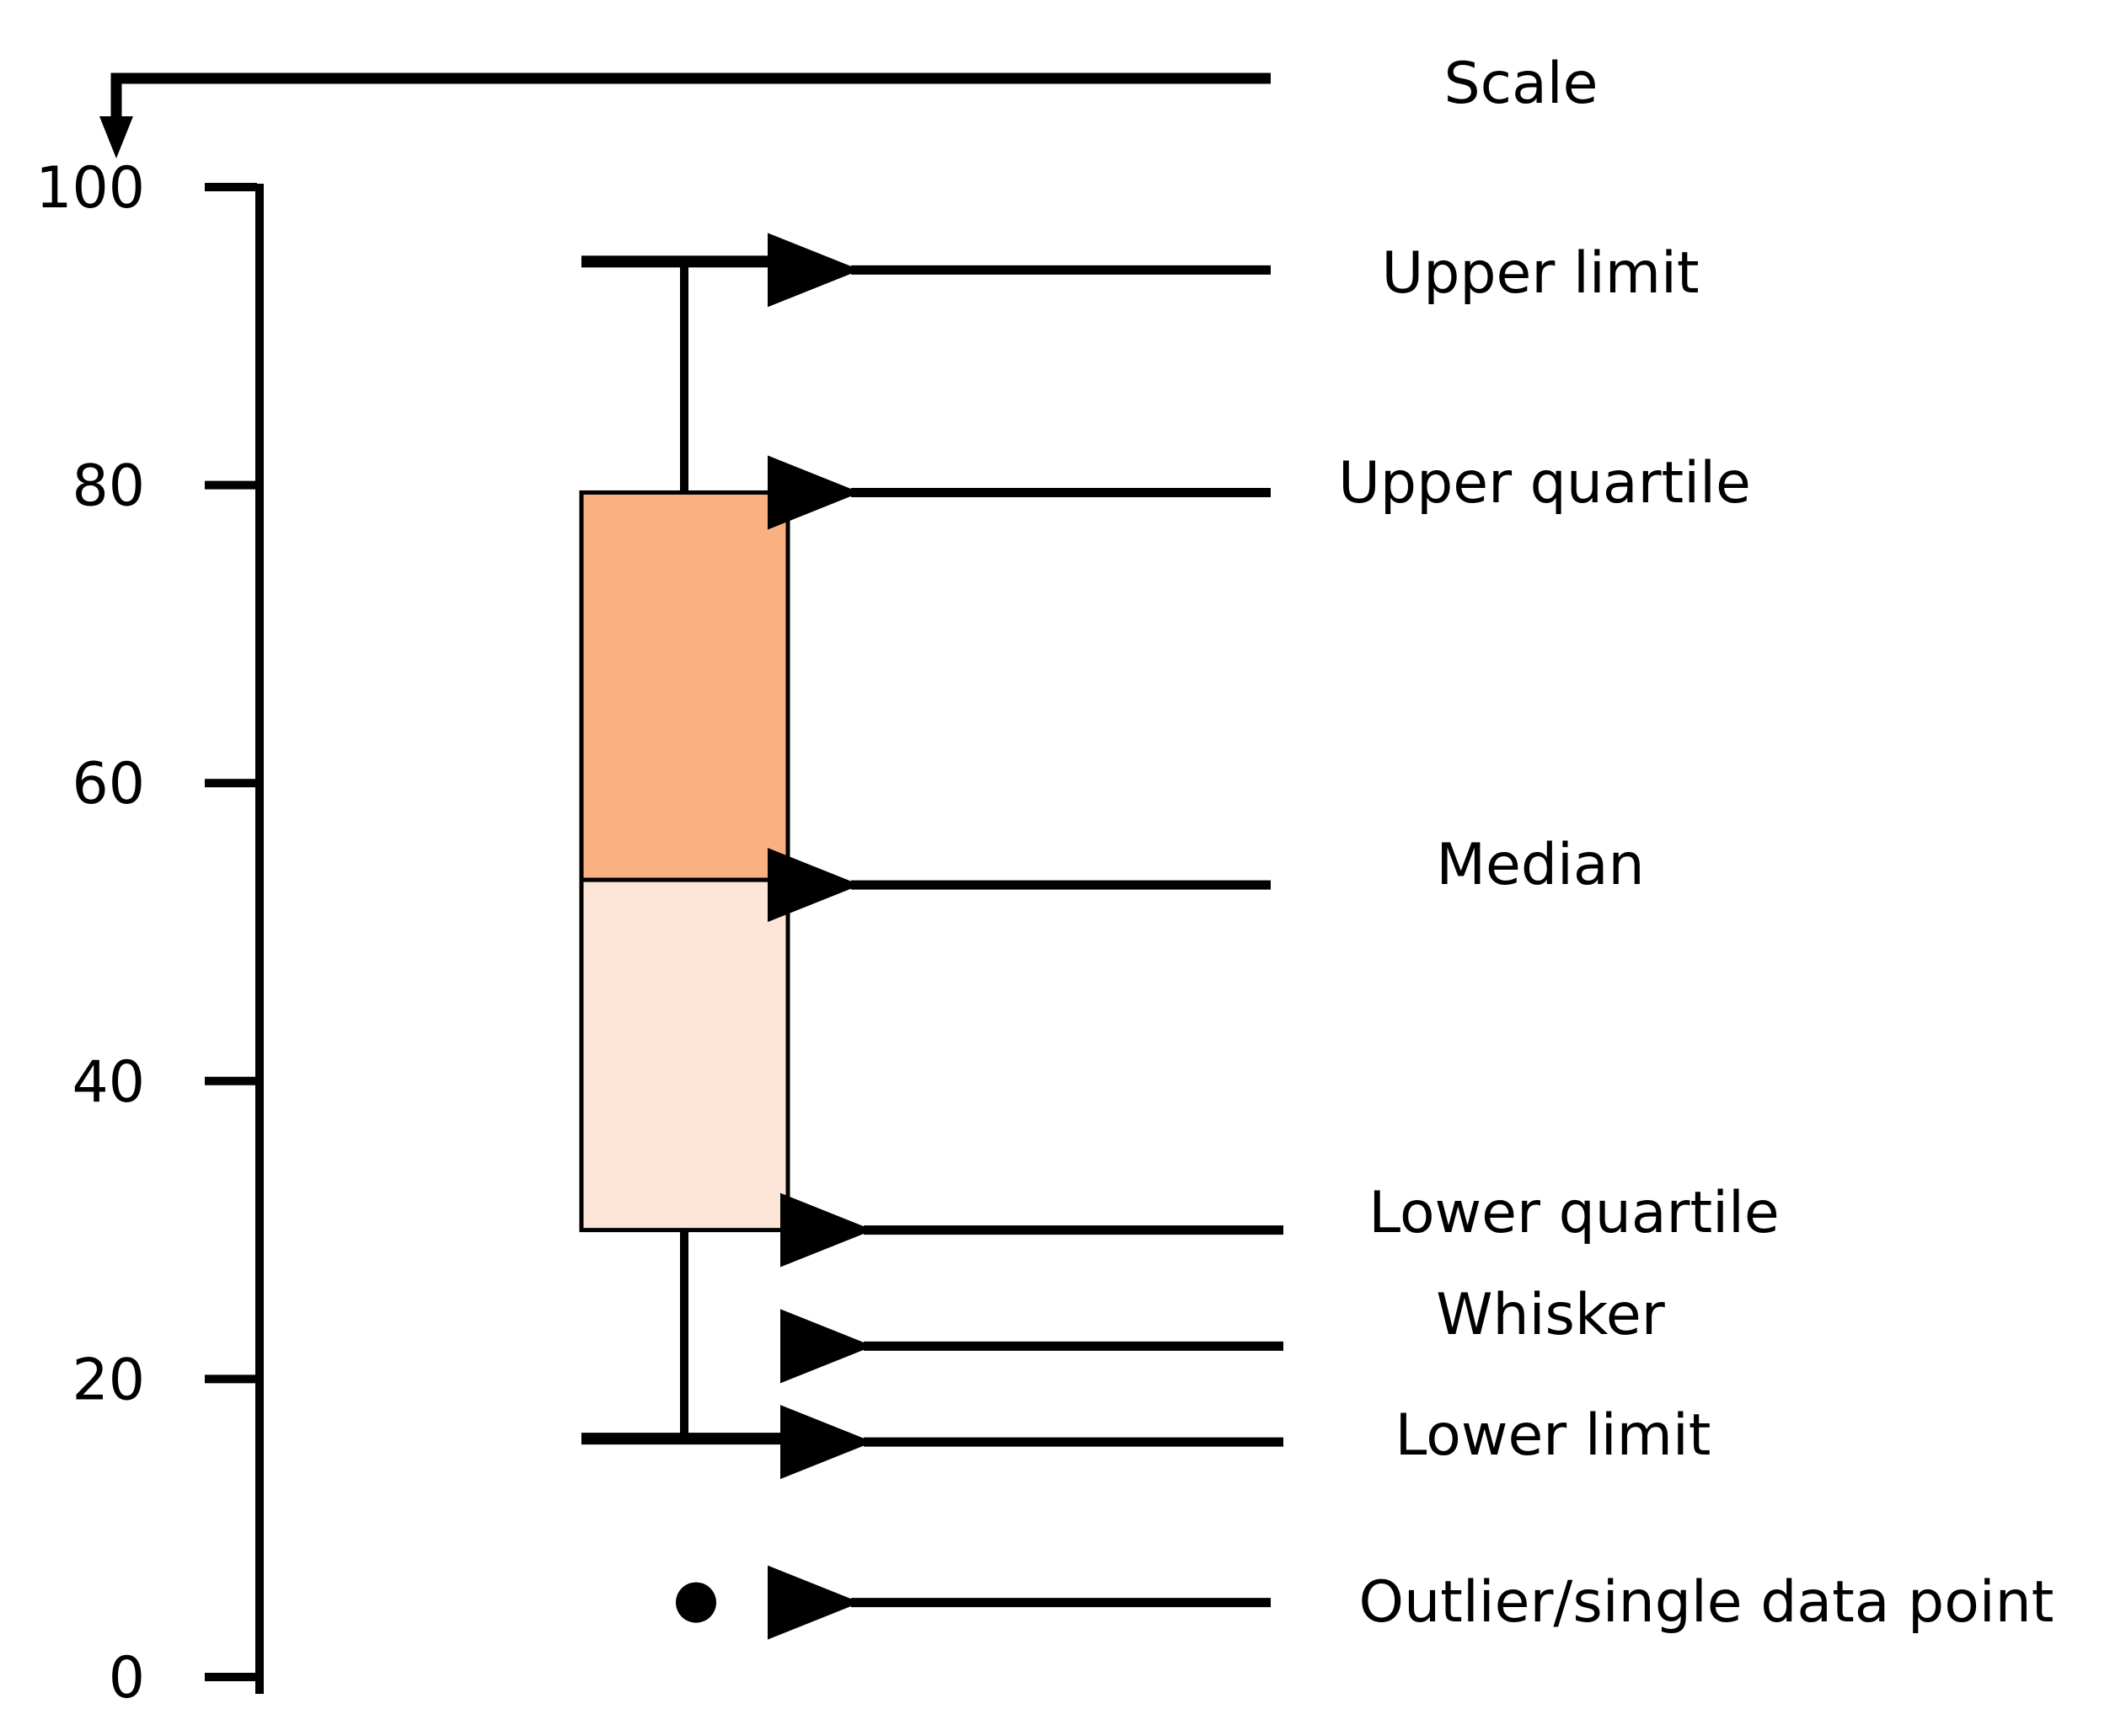  I want to click on tick-label-20: 20, so click(108, 1380).